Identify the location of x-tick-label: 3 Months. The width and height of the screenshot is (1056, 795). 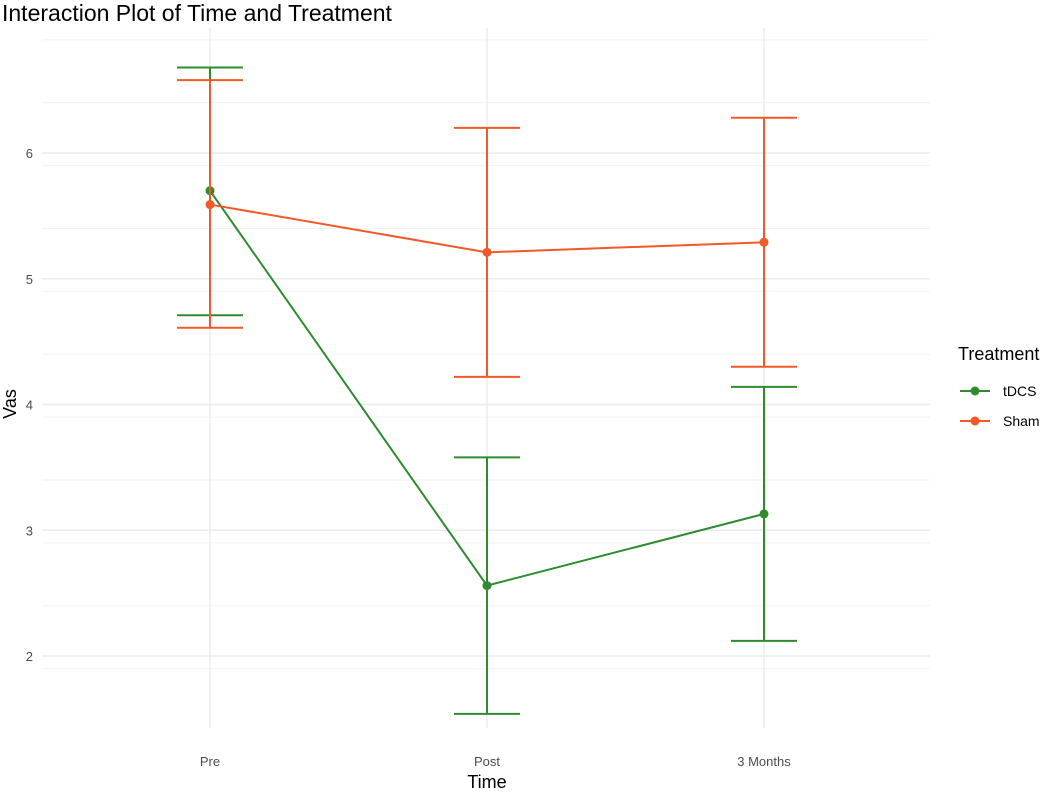
(764, 761).